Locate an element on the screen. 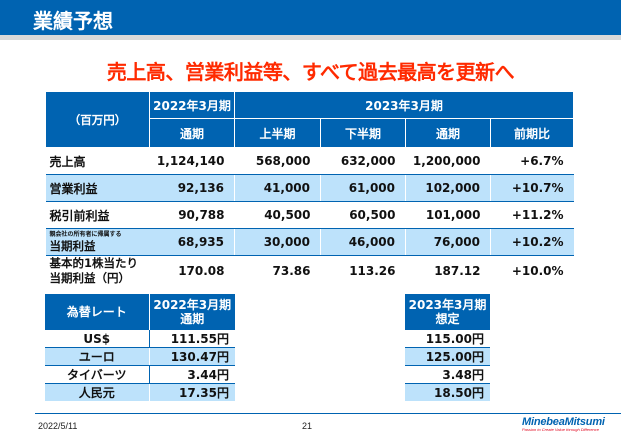 The height and width of the screenshot is (438, 621). cell: 101,000 is located at coordinates (448, 215).